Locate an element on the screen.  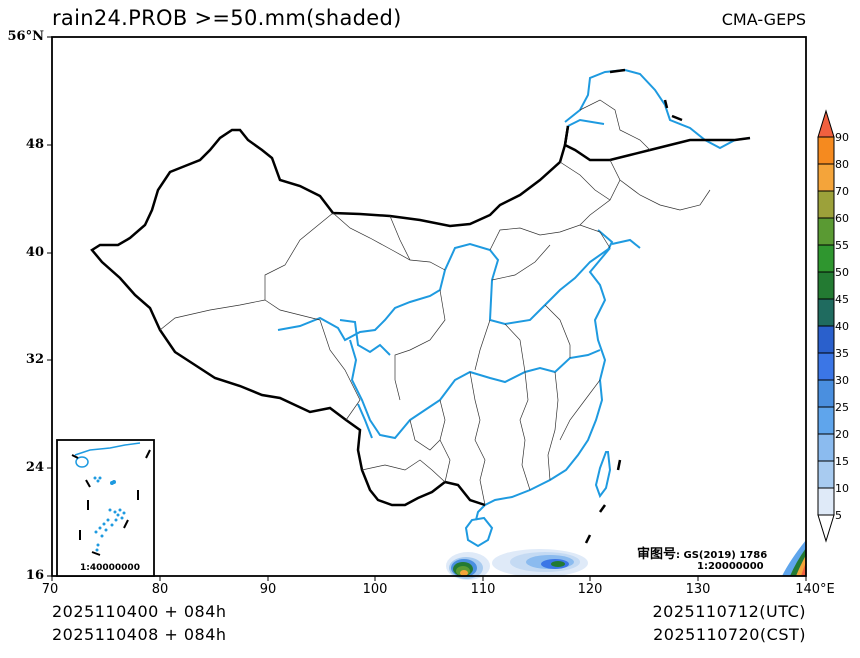
y-tick-40: 40 is located at coordinates (34, 252).